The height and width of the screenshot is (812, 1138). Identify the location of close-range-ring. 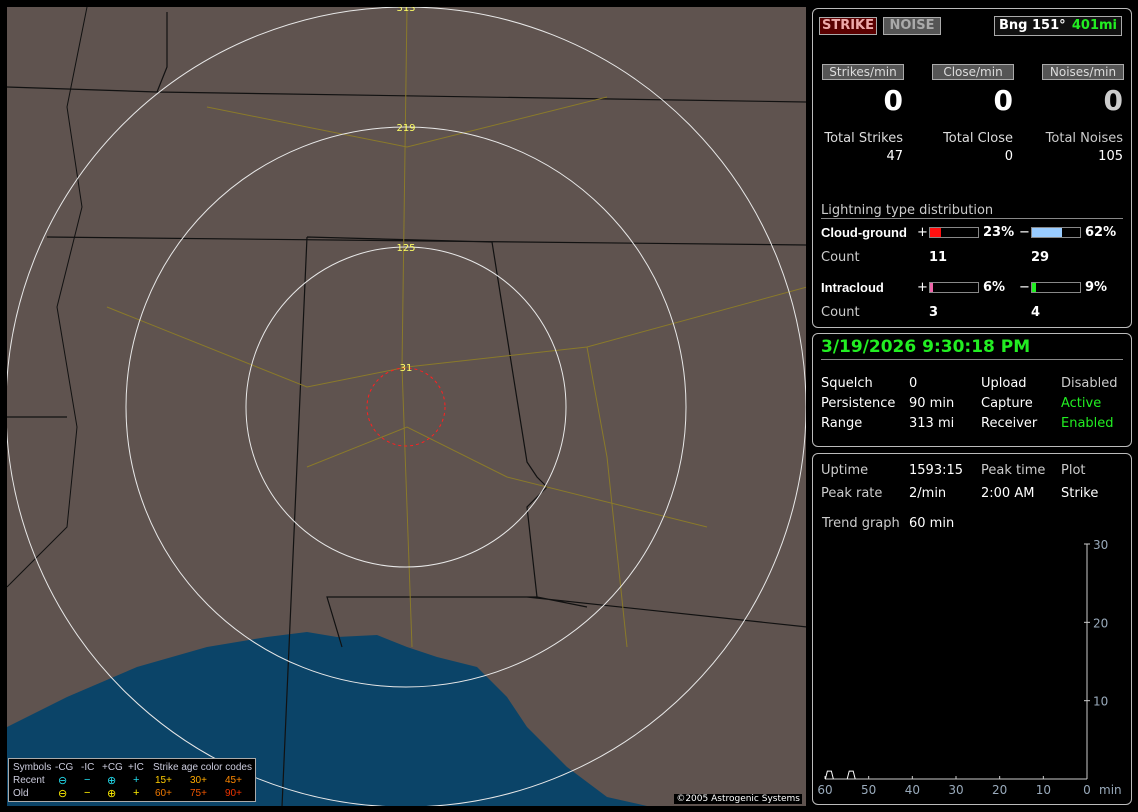
(406, 407).